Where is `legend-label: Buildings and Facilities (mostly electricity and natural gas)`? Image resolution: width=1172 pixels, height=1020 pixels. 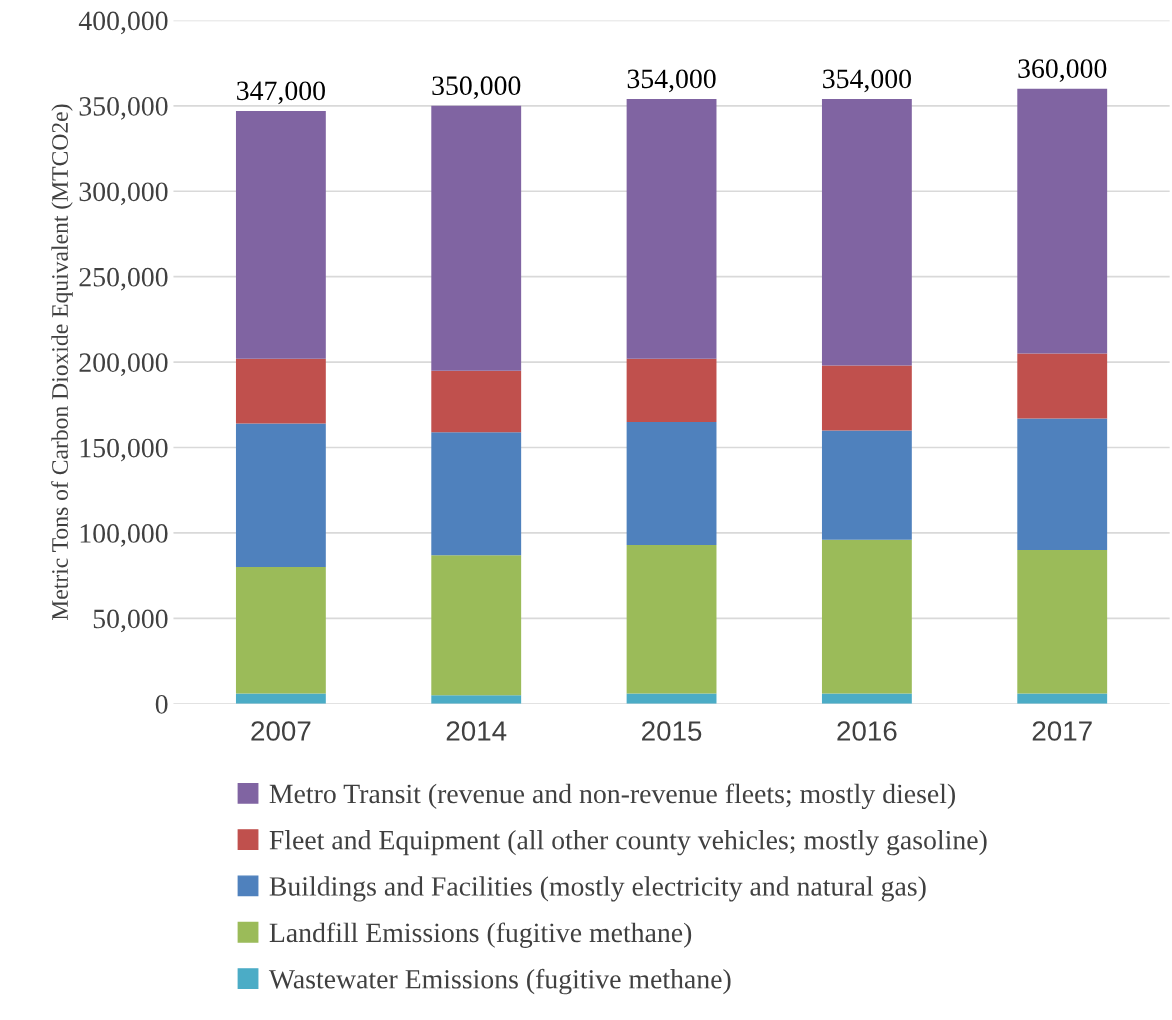
legend-label: Buildings and Facilities (mostly electricity and natural gas) is located at coordinates (597, 889).